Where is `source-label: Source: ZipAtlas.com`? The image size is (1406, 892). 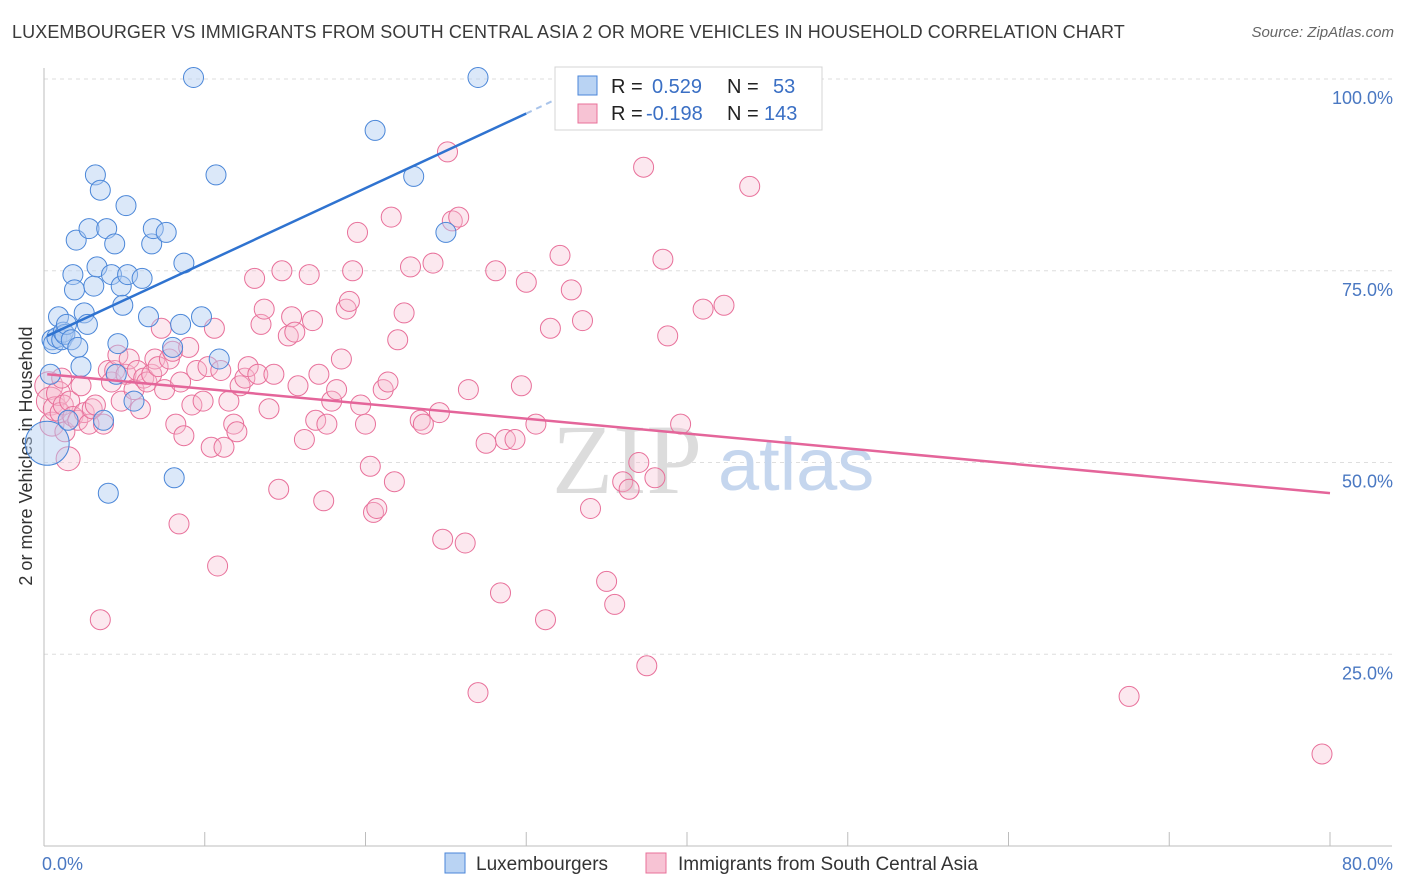
source-label: Source: ZipAtlas.com is located at coordinates (1322, 32).